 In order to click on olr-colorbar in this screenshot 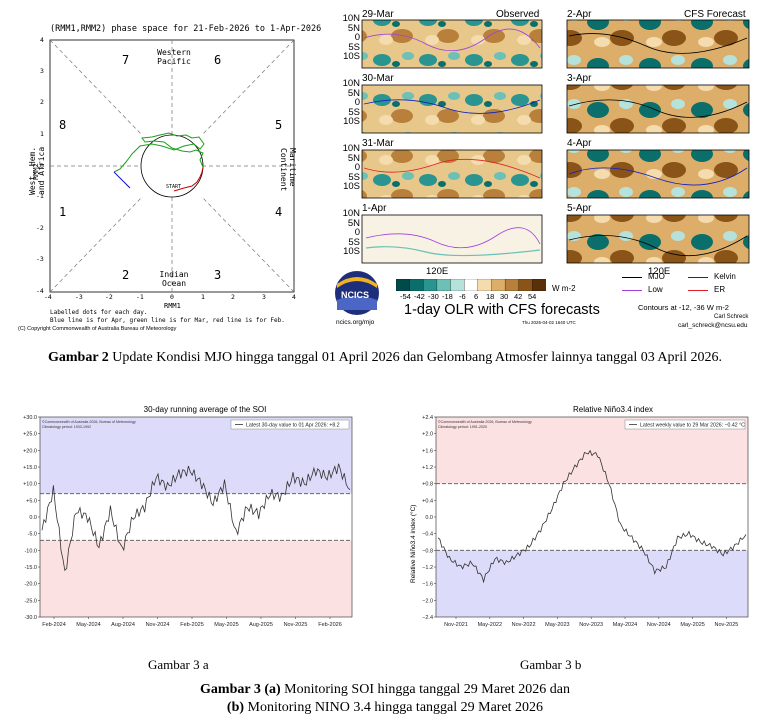, I will do `click(471, 285)`.